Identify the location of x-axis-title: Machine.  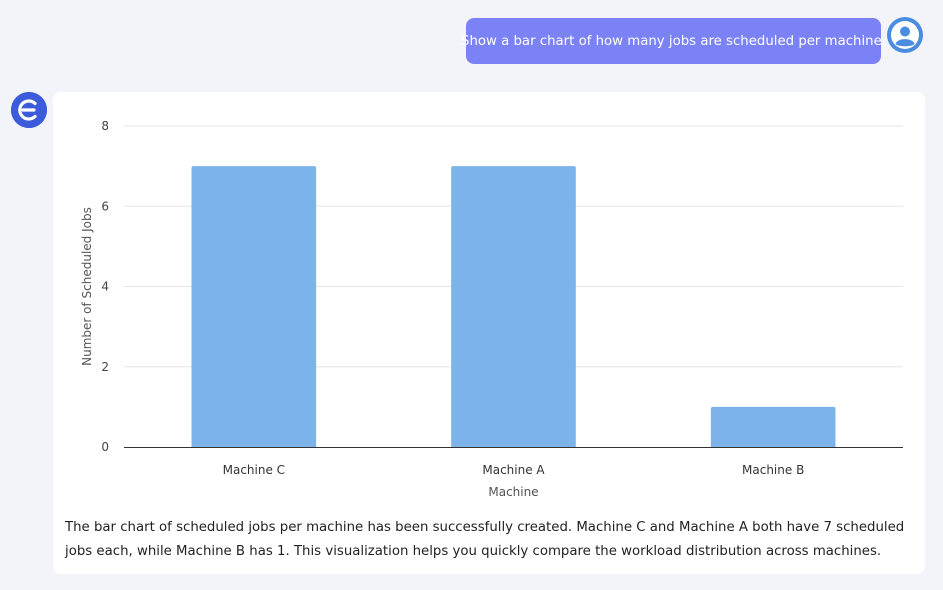
(513, 492).